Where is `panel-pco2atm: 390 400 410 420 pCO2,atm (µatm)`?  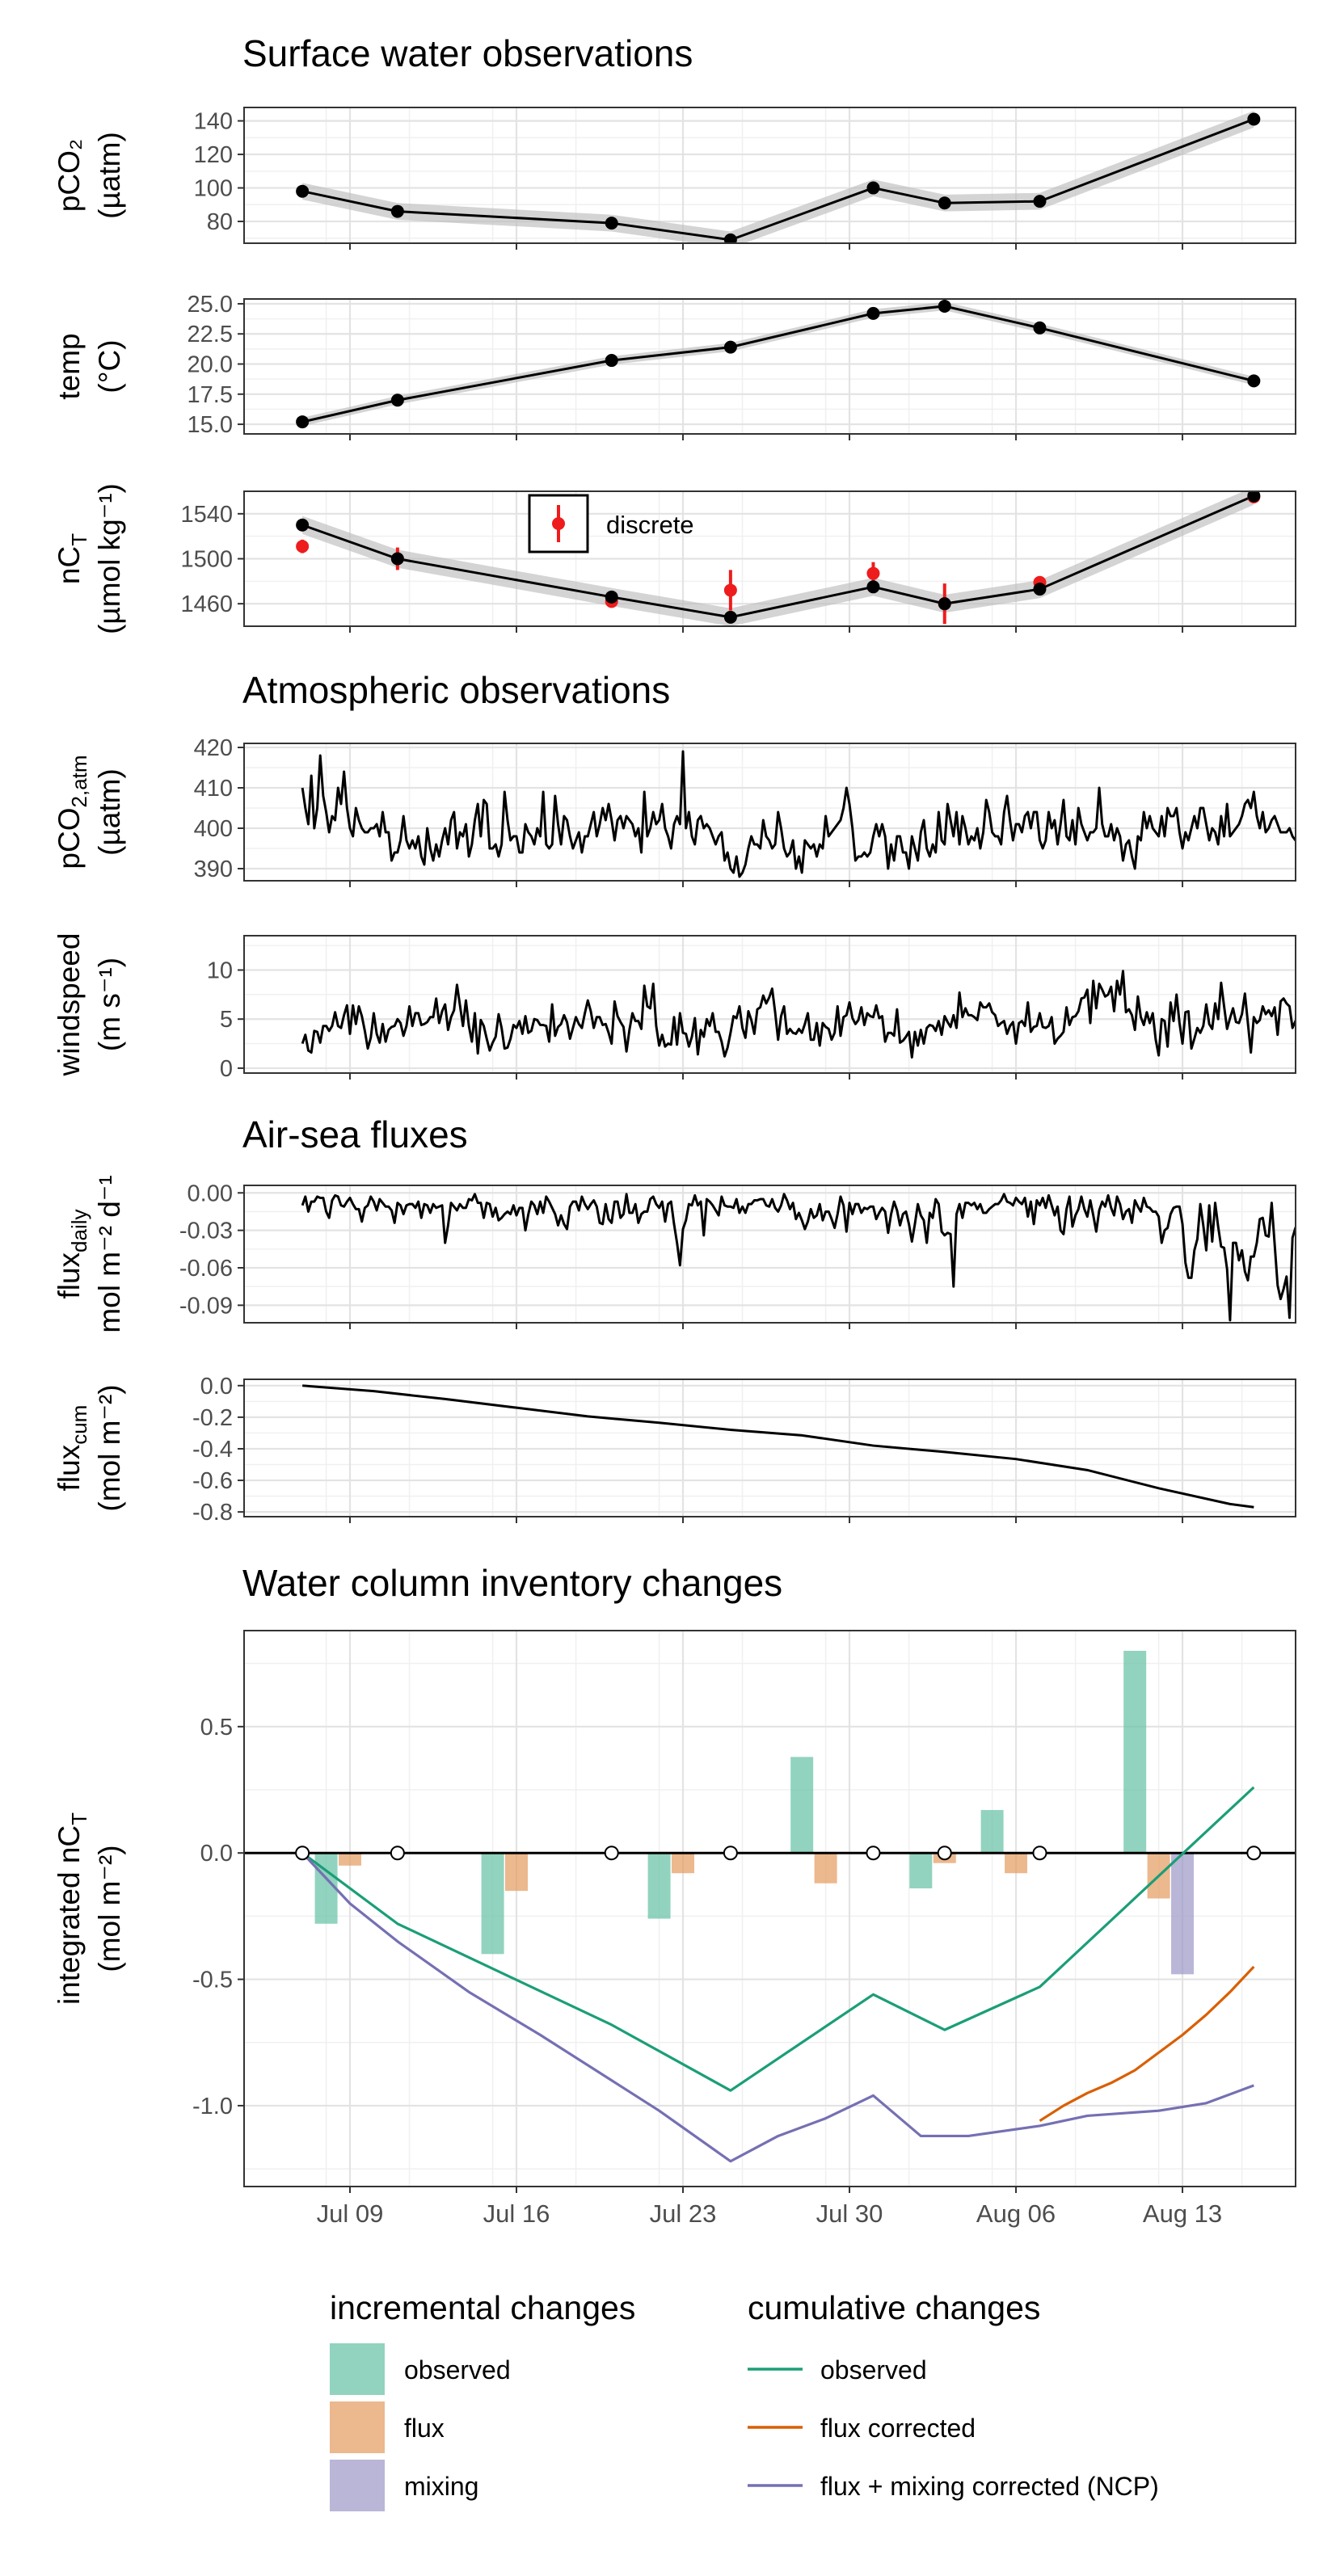
panel-pco2atm: 390 400 410 420 pCO2,atm (µatm) is located at coordinates (674, 811).